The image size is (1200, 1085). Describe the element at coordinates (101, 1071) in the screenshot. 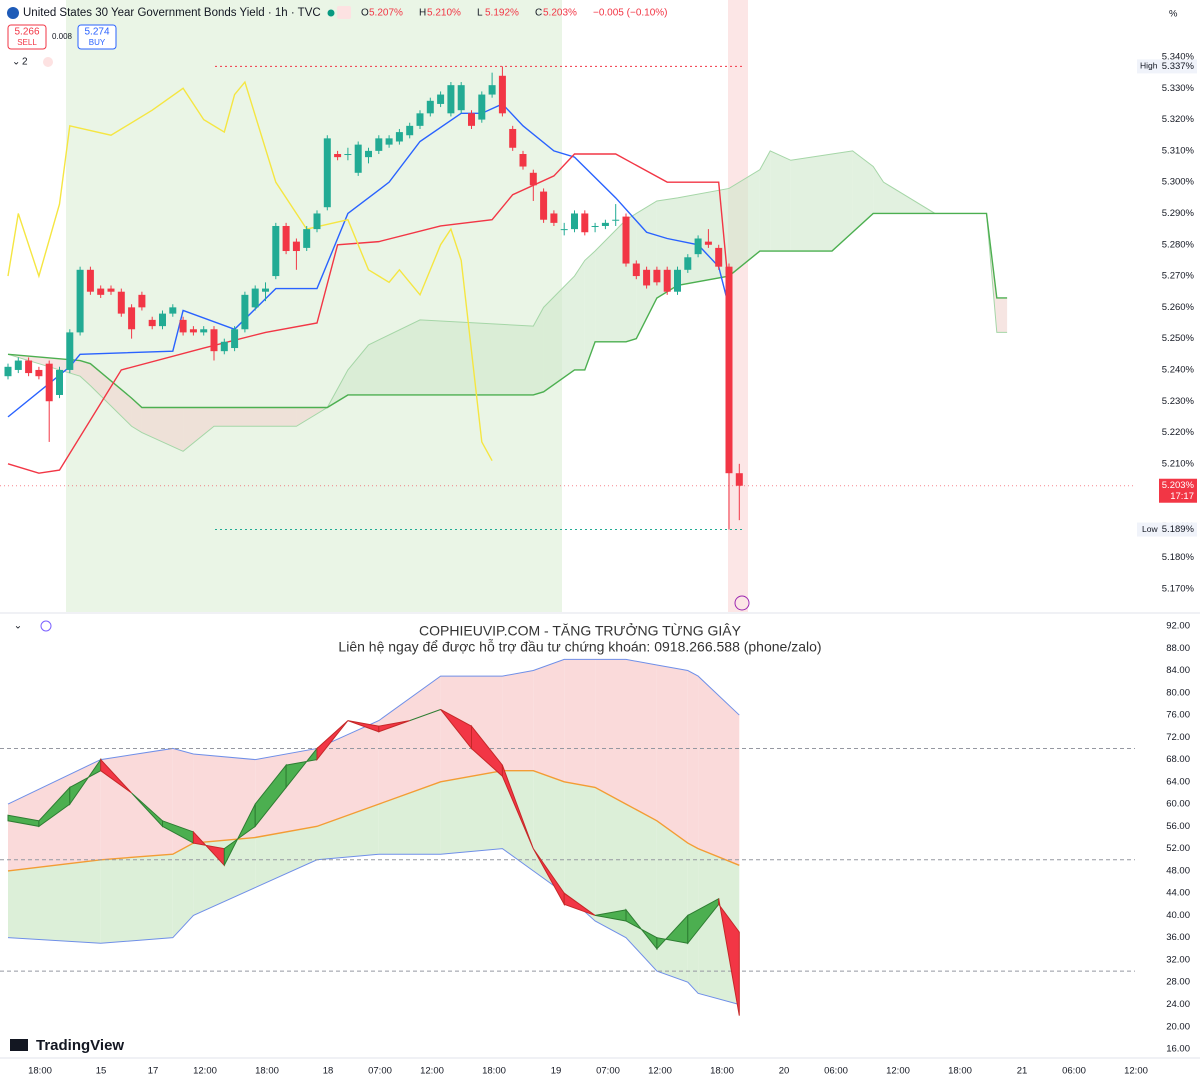

I see `x-tick-label: 15` at that location.